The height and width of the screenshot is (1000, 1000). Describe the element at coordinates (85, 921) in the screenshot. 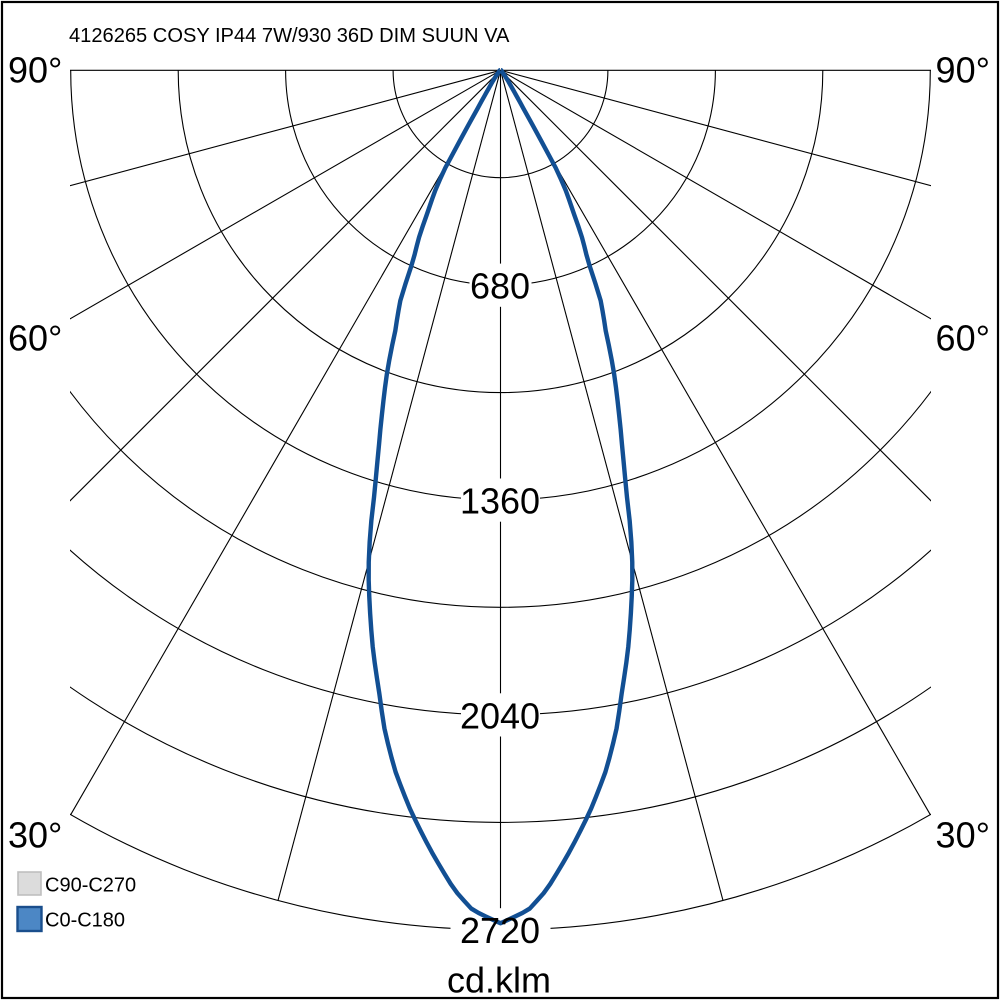

I see `svg-text: C0-C180` at that location.